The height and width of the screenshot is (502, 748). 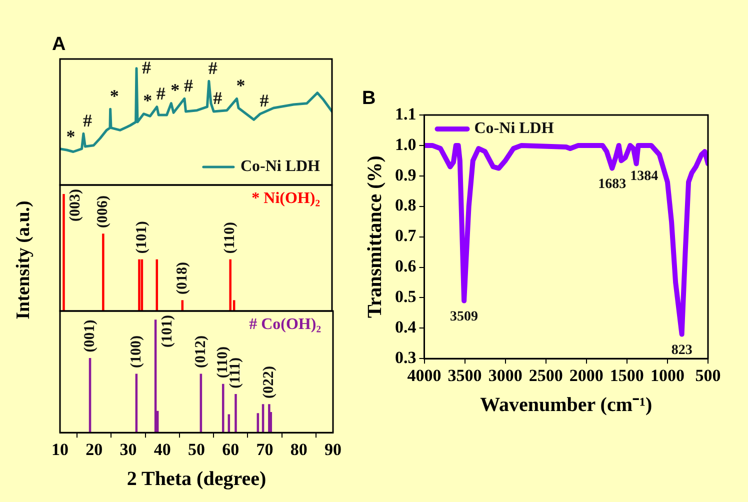 What do you see at coordinates (406, 236) in the screenshot?
I see `y-tick-label: 0.7` at bounding box center [406, 236].